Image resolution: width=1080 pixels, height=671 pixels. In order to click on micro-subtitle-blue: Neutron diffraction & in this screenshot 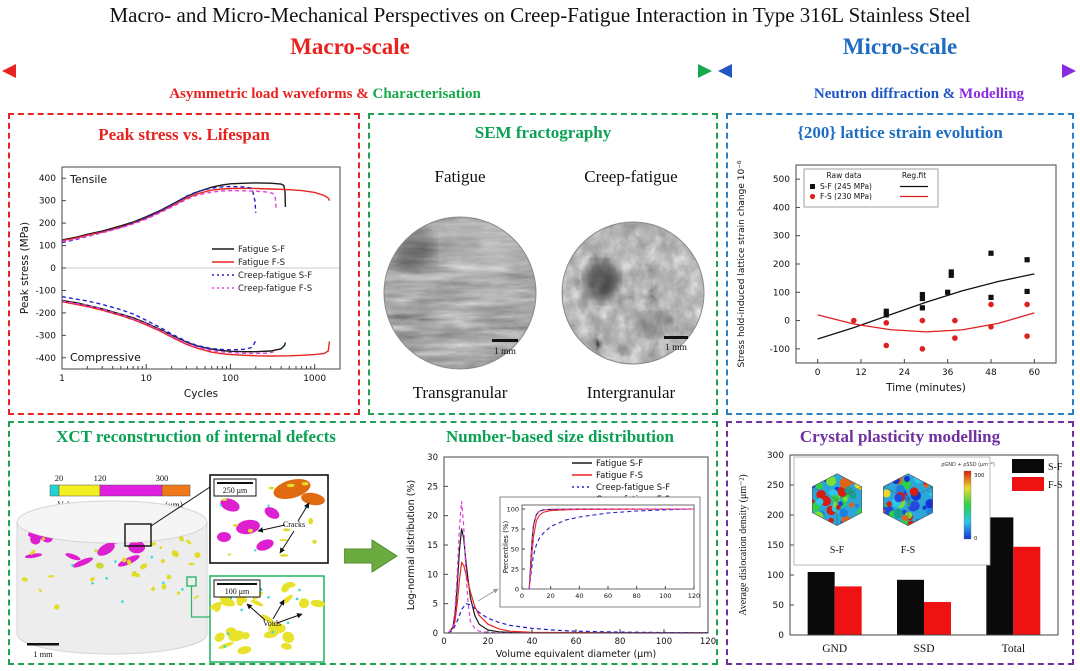, I will do `click(884, 94)`.